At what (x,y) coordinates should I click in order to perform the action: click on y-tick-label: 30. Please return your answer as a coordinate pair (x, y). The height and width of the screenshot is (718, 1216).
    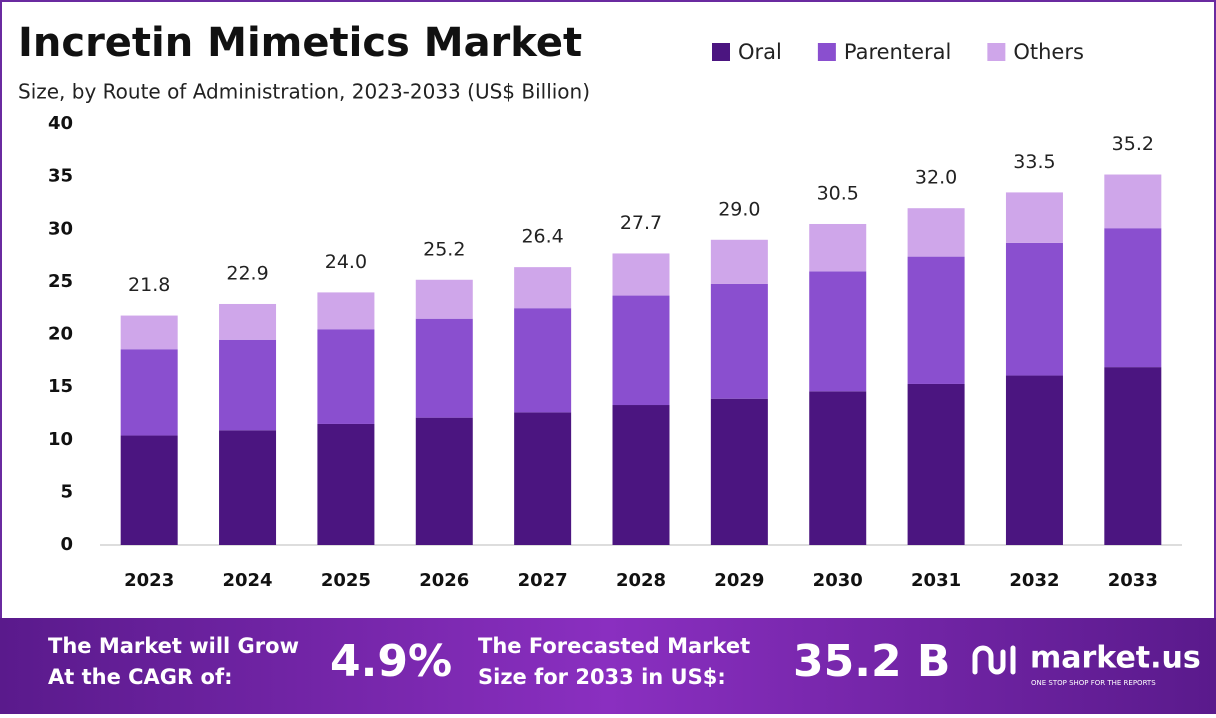
    Looking at the image, I should click on (60, 228).